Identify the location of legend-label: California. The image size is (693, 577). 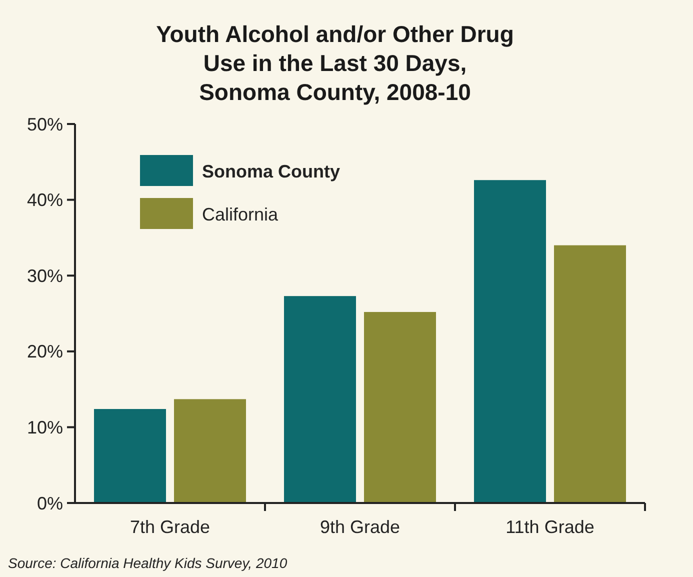
(241, 214).